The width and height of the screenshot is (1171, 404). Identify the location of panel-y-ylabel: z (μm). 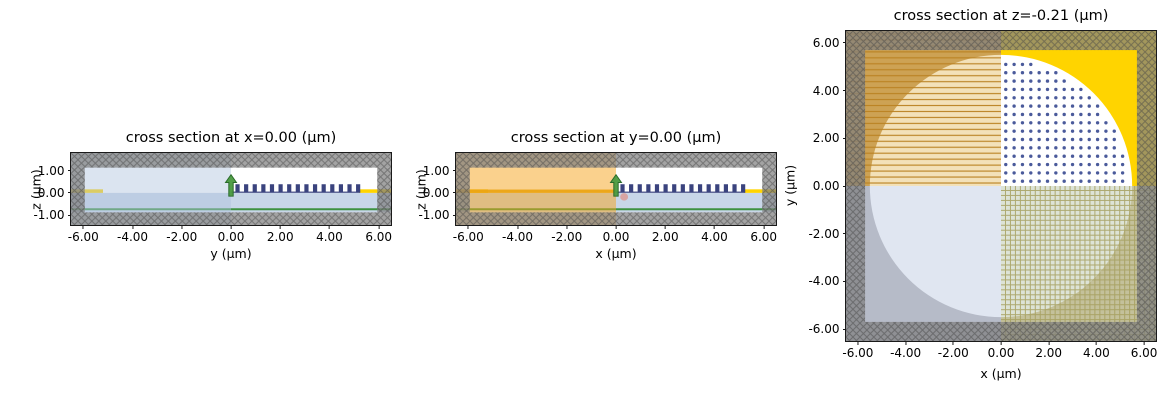
(421, 189).